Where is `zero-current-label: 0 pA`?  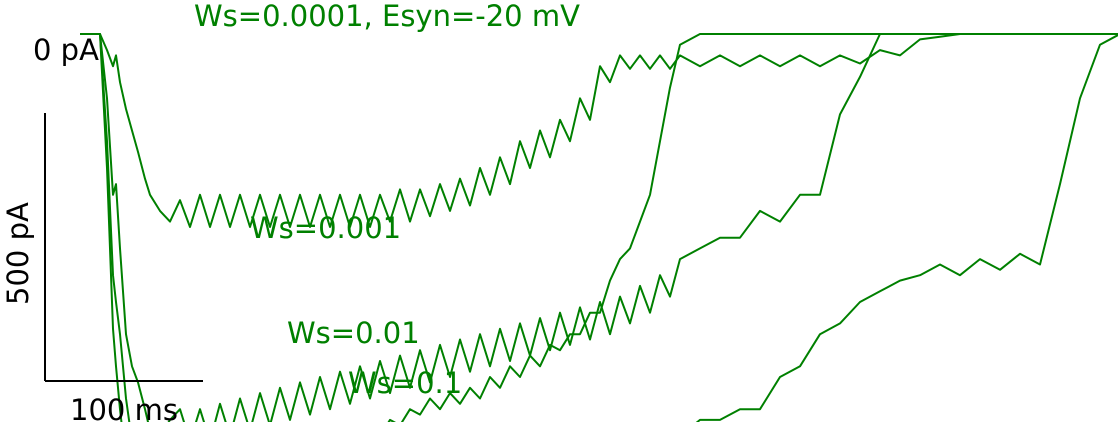
zero-current-label: 0 pA is located at coordinates (66, 50).